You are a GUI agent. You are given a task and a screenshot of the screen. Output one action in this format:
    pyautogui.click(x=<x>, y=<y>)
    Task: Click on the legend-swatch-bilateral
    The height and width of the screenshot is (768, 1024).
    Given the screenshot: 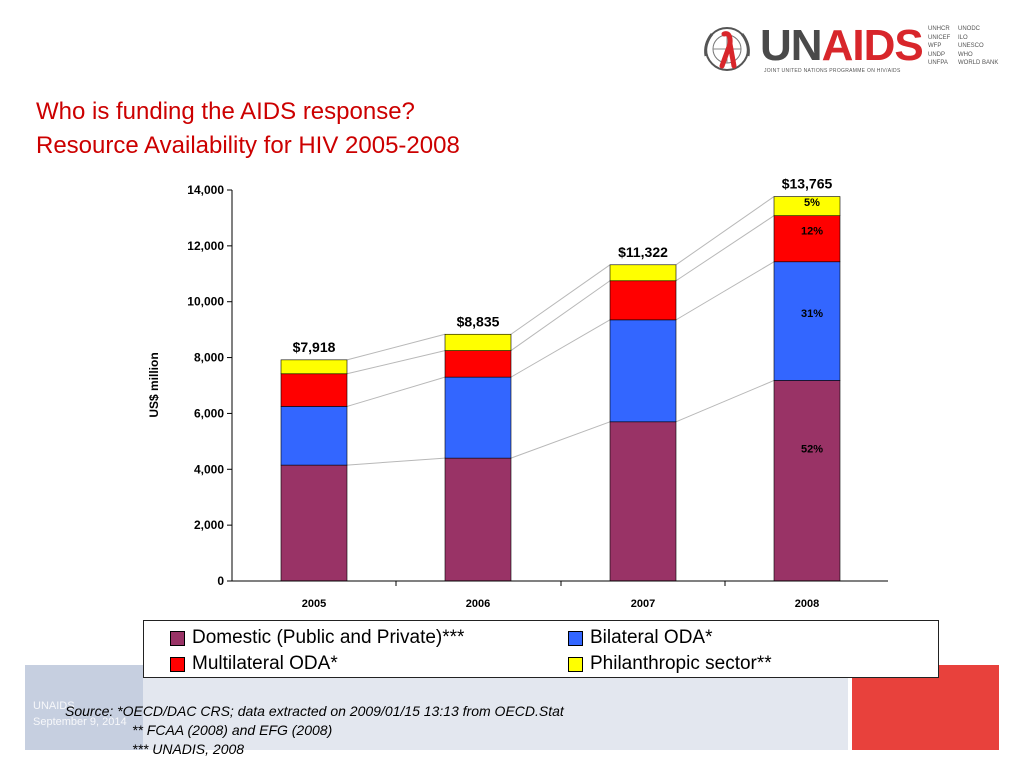 What is the action you would take?
    pyautogui.click(x=575, y=638)
    